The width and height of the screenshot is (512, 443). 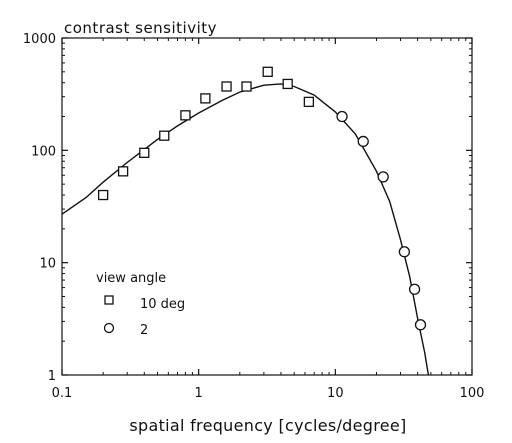 What do you see at coordinates (472, 393) in the screenshot?
I see `x-tick-label: 100` at bounding box center [472, 393].